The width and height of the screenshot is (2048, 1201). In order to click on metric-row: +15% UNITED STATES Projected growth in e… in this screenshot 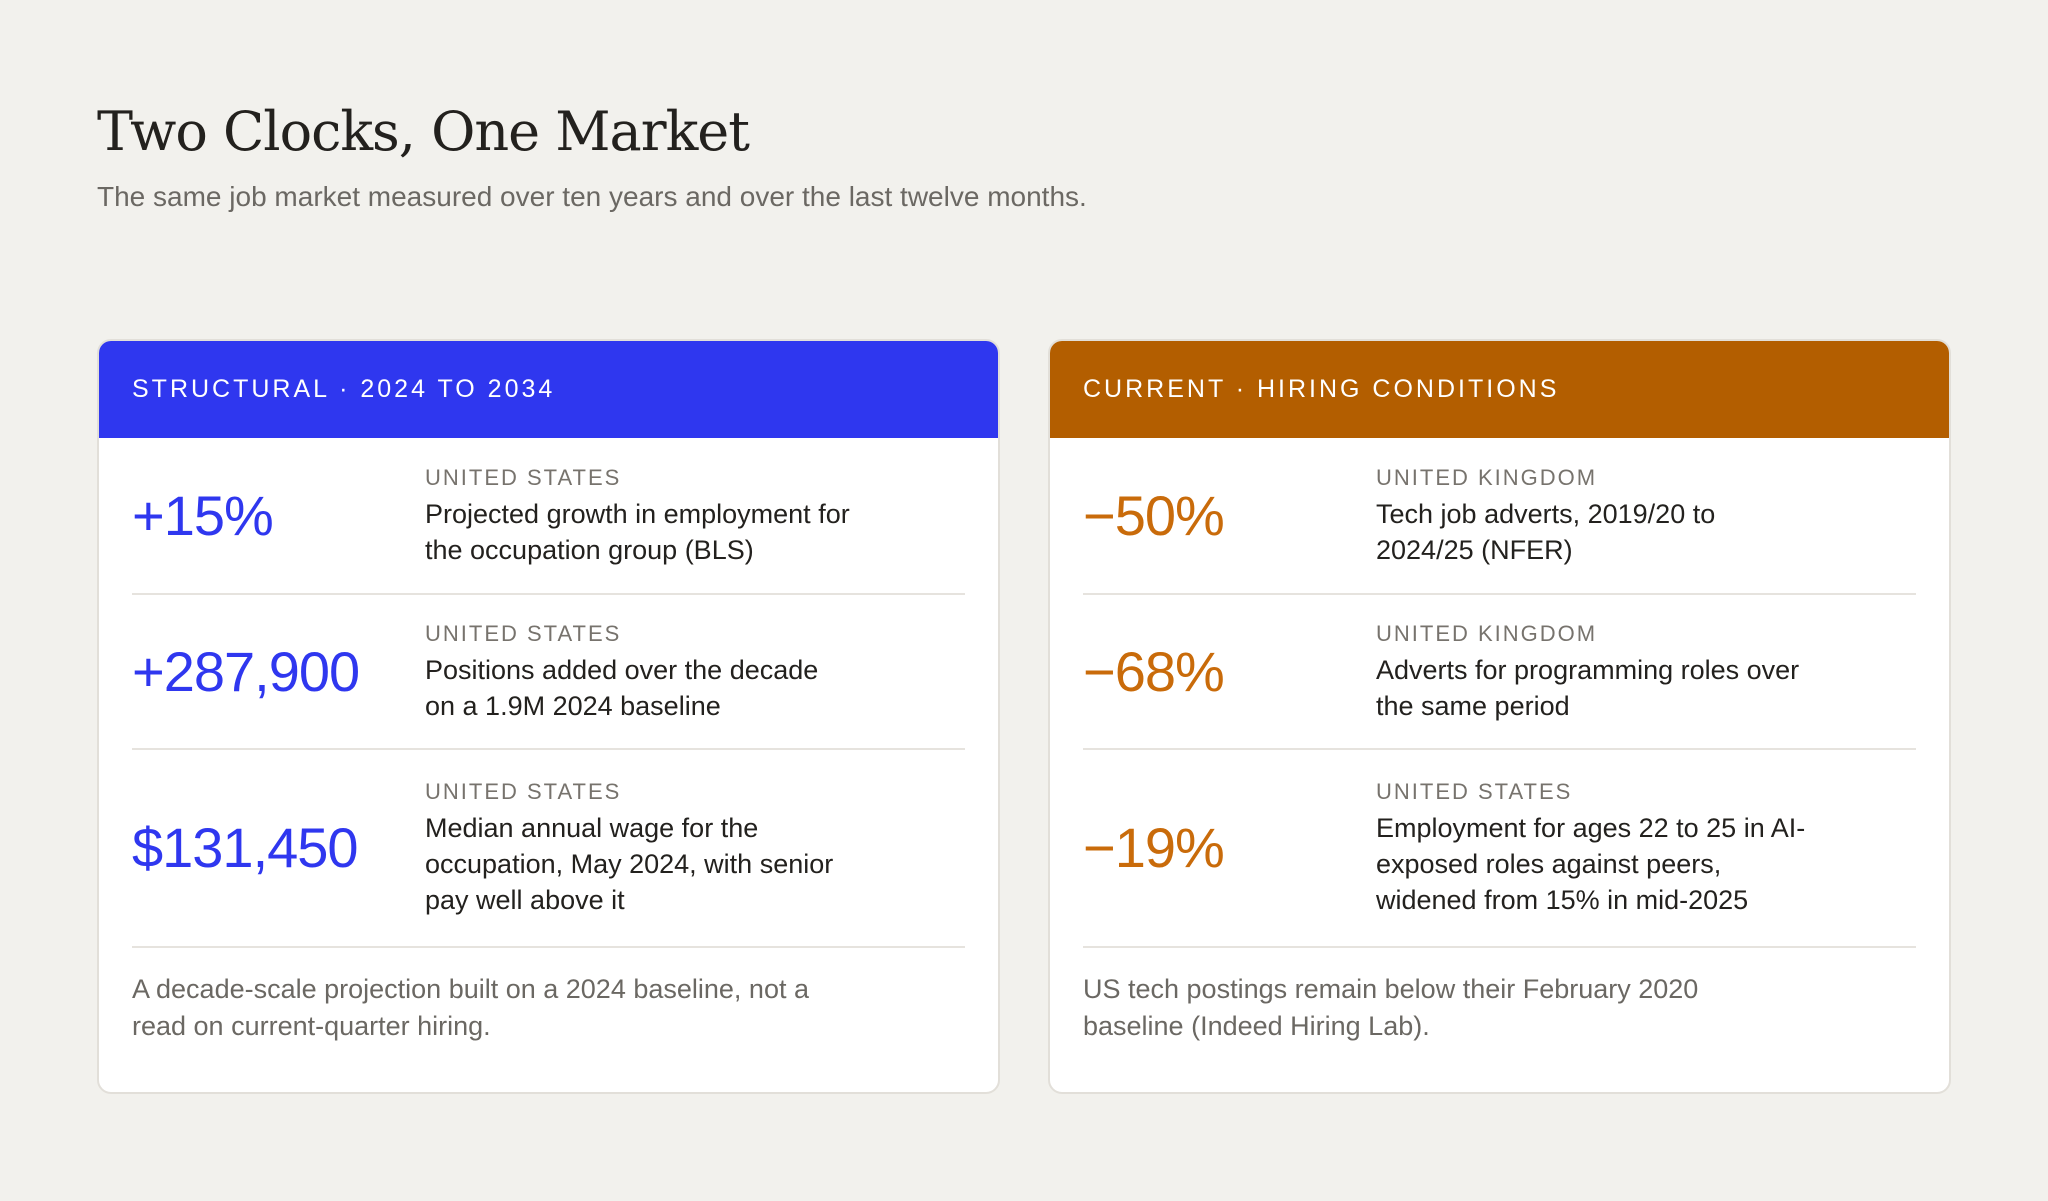, I will do `click(548, 516)`.